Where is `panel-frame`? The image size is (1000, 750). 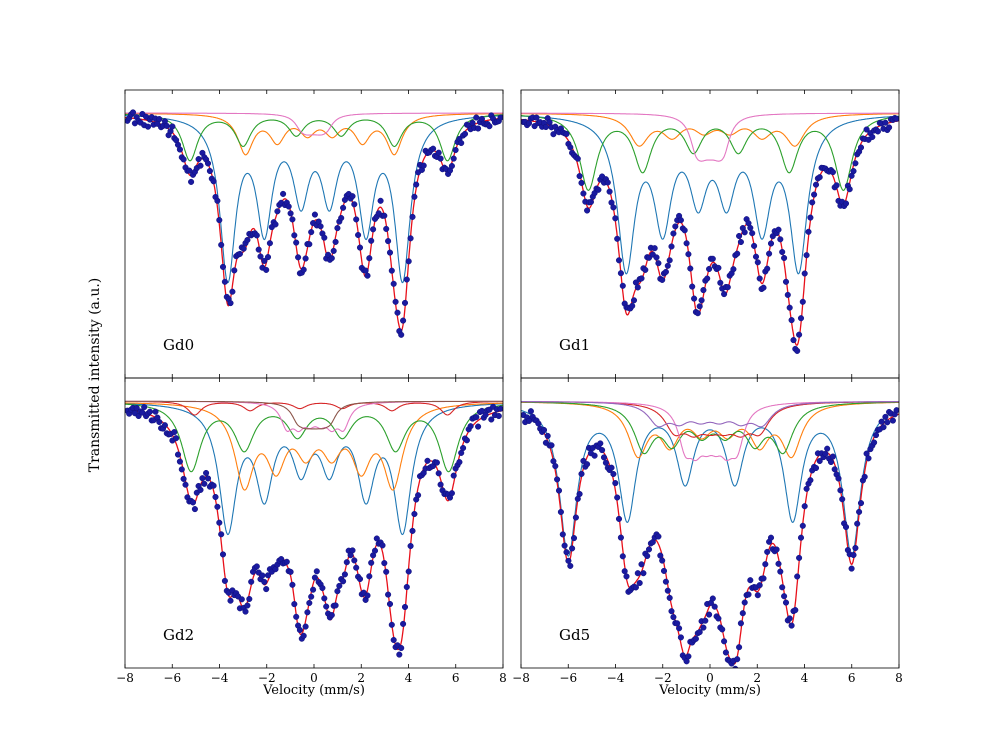 panel-frame is located at coordinates (314, 523).